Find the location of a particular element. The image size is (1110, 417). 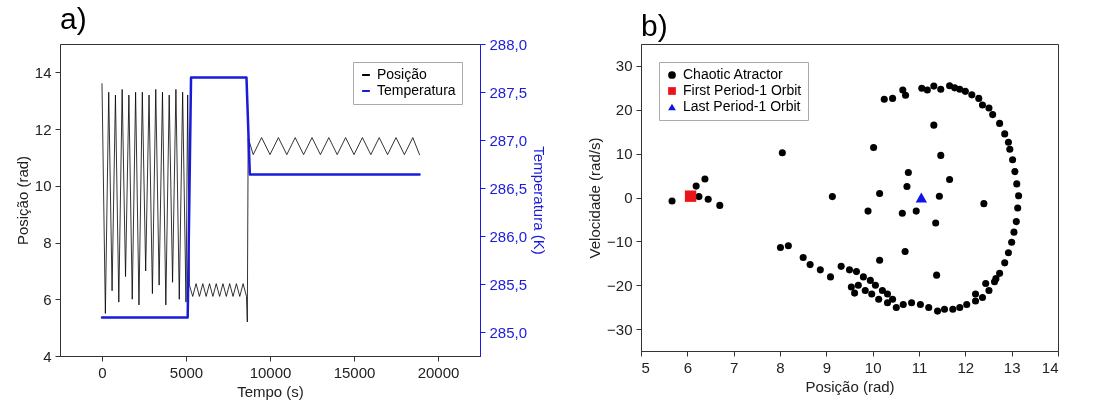

x-tick-label: 5000 is located at coordinates (186, 372).